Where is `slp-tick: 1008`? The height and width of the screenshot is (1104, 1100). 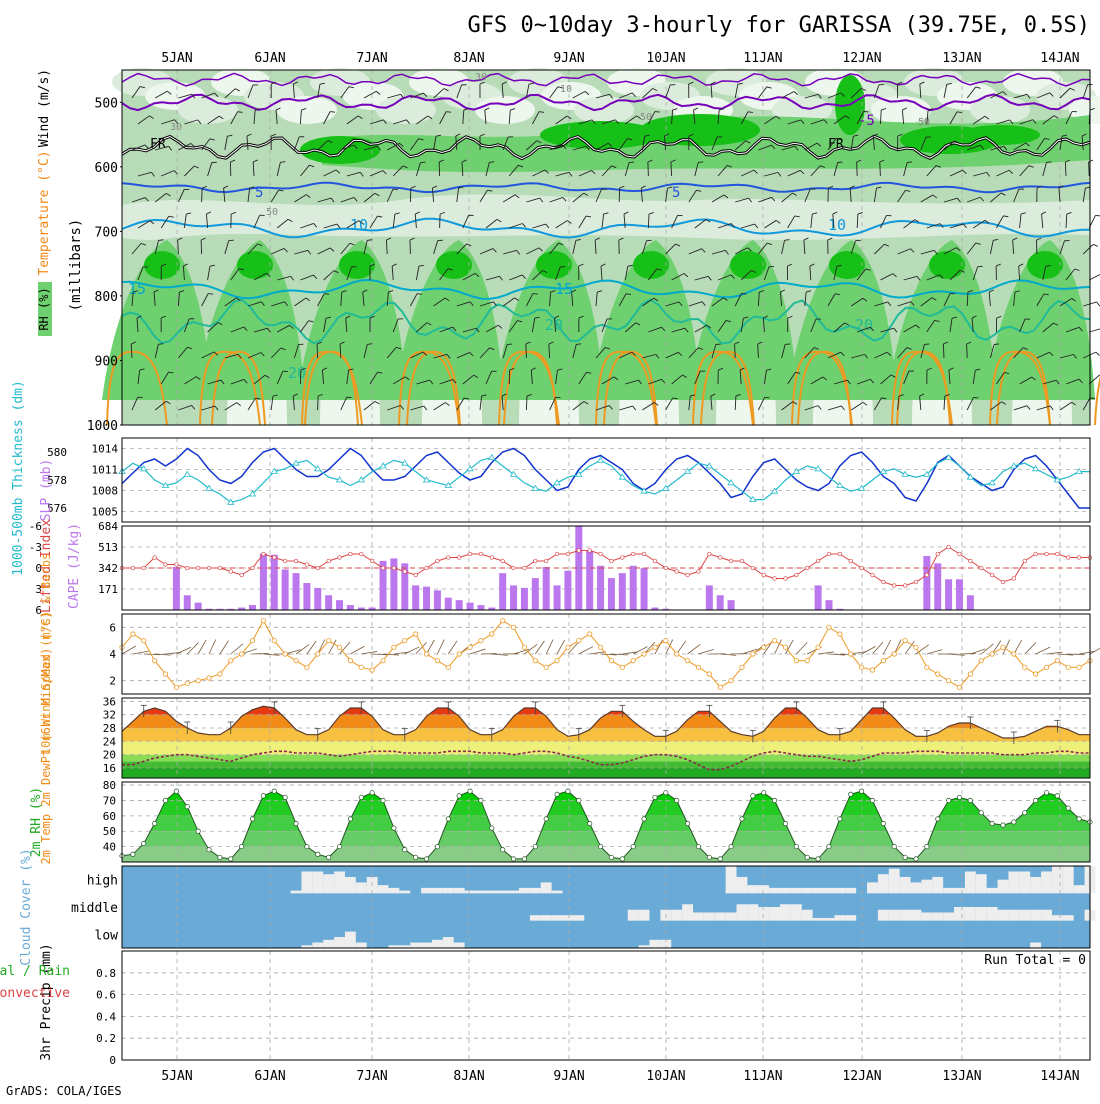 slp-tick: 1008 is located at coordinates (105, 491).